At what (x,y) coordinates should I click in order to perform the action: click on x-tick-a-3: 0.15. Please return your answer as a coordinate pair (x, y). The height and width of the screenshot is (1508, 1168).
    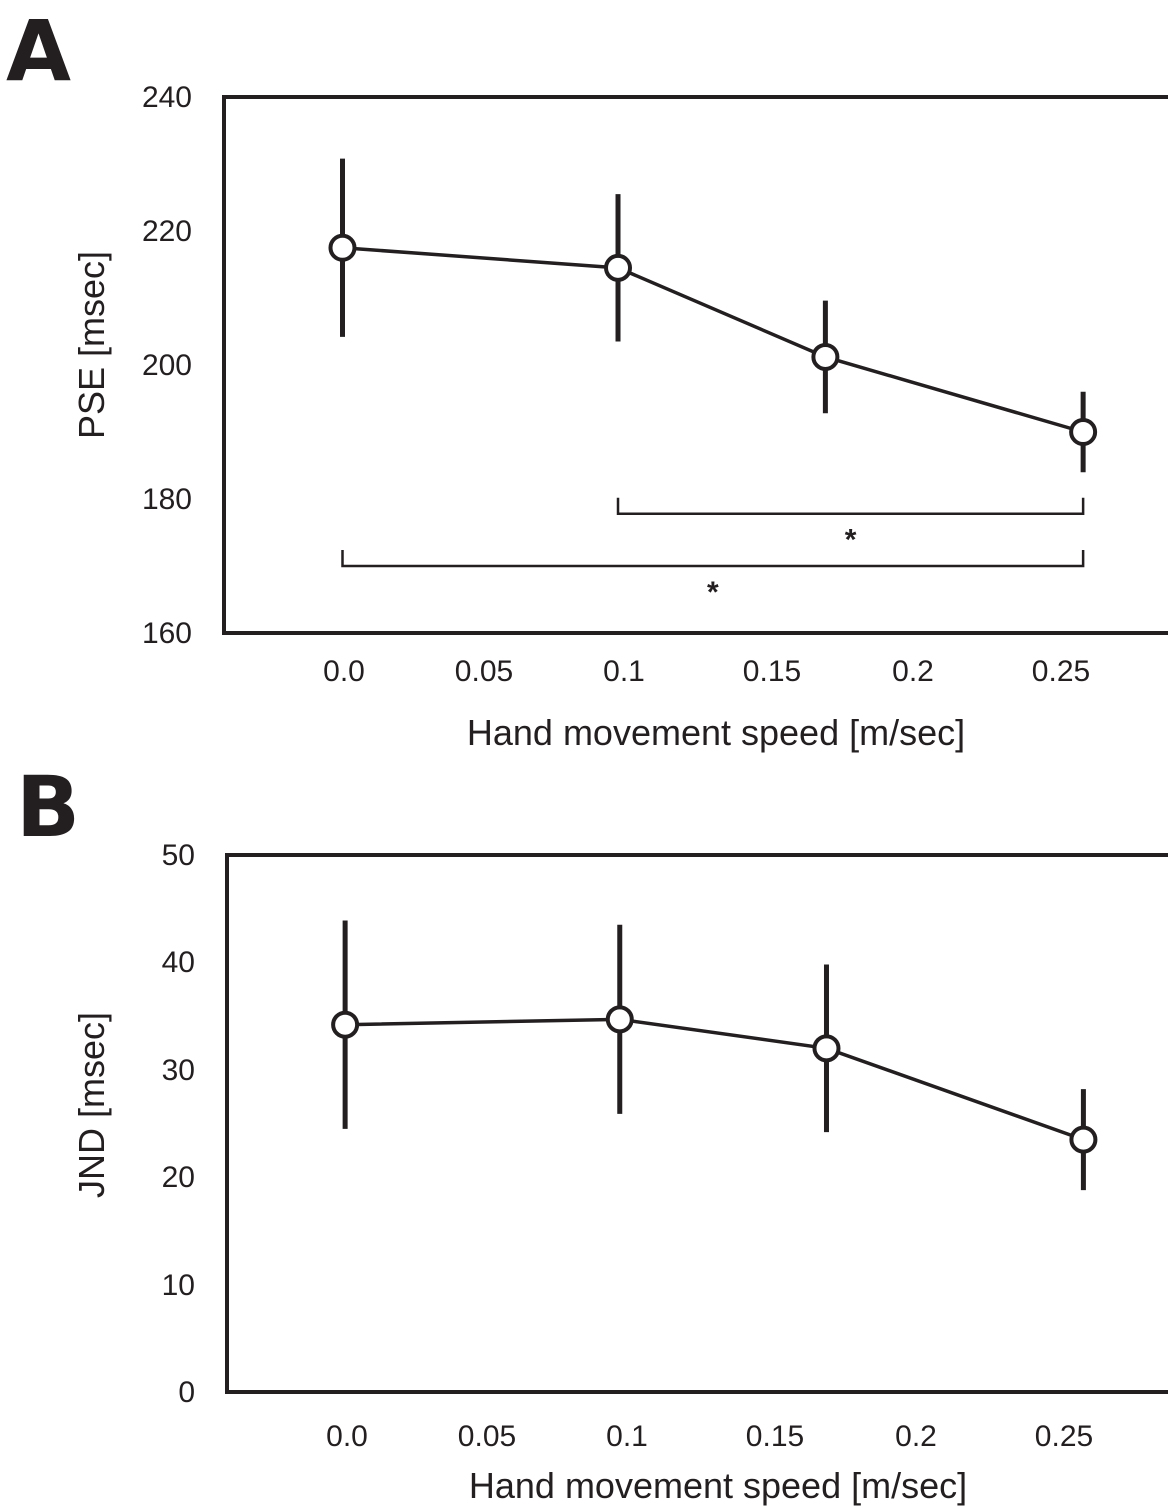
    Looking at the image, I should click on (772, 671).